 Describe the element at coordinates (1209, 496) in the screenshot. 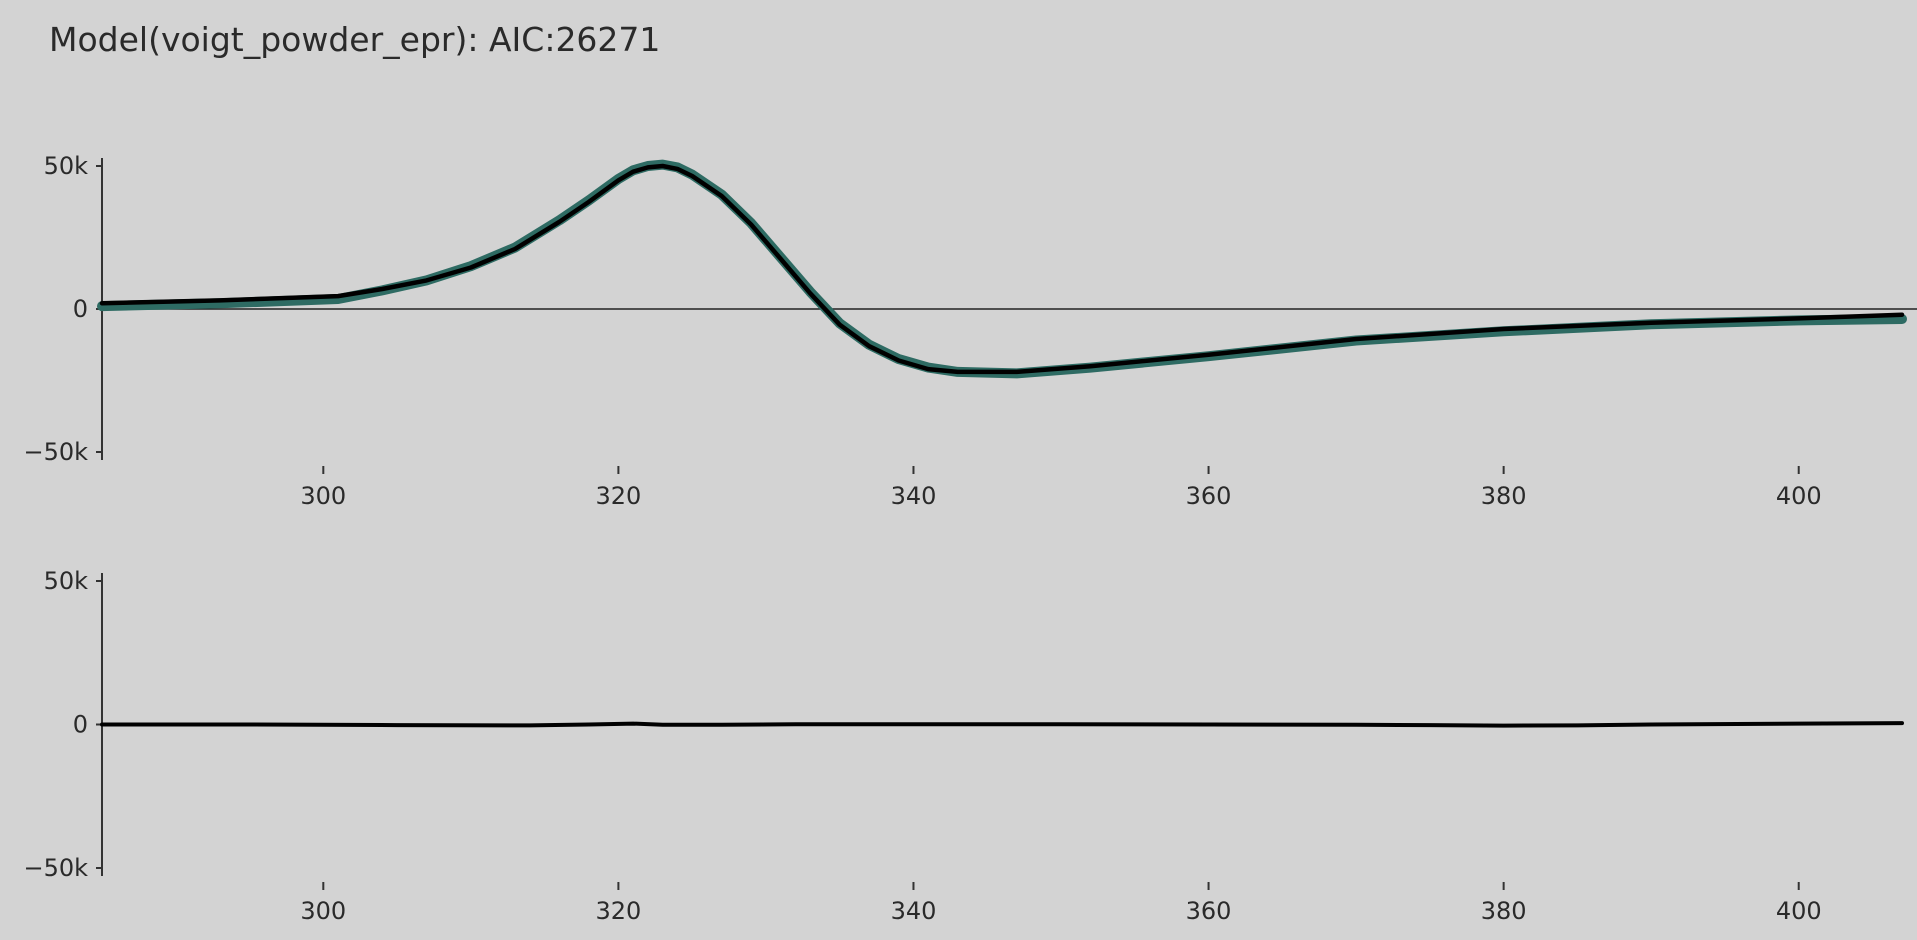

I see `x-tick-label-fit: 360` at that location.